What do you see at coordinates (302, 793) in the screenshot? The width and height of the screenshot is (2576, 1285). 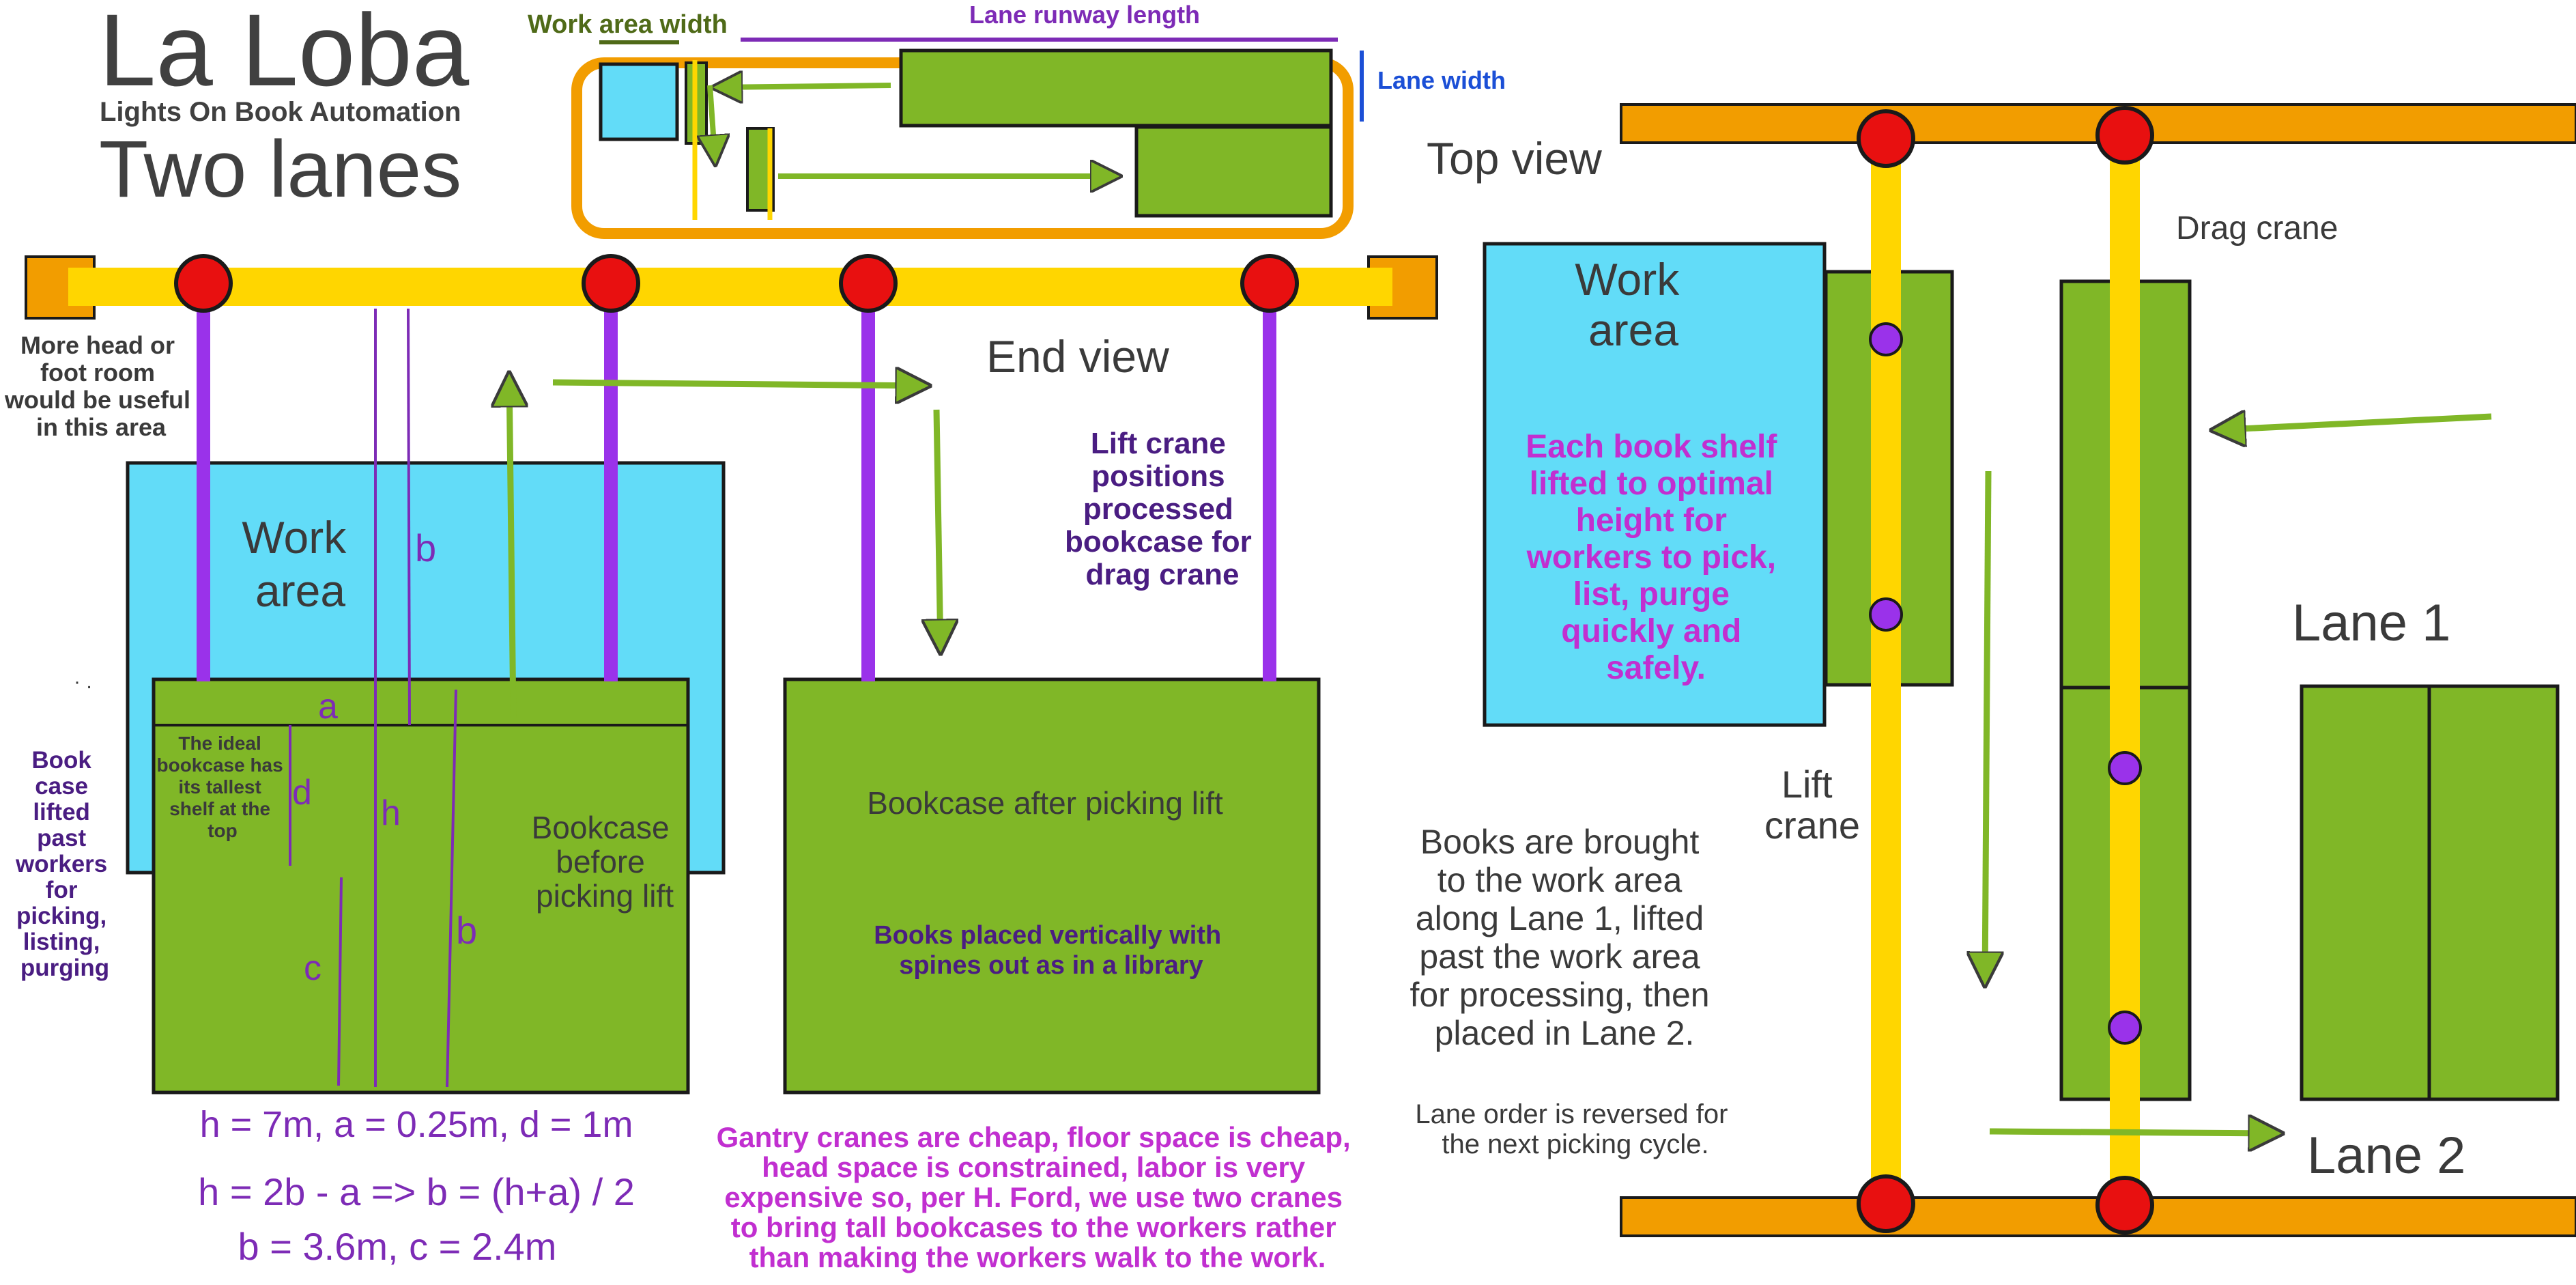 I see `dim-letter-d: d` at bounding box center [302, 793].